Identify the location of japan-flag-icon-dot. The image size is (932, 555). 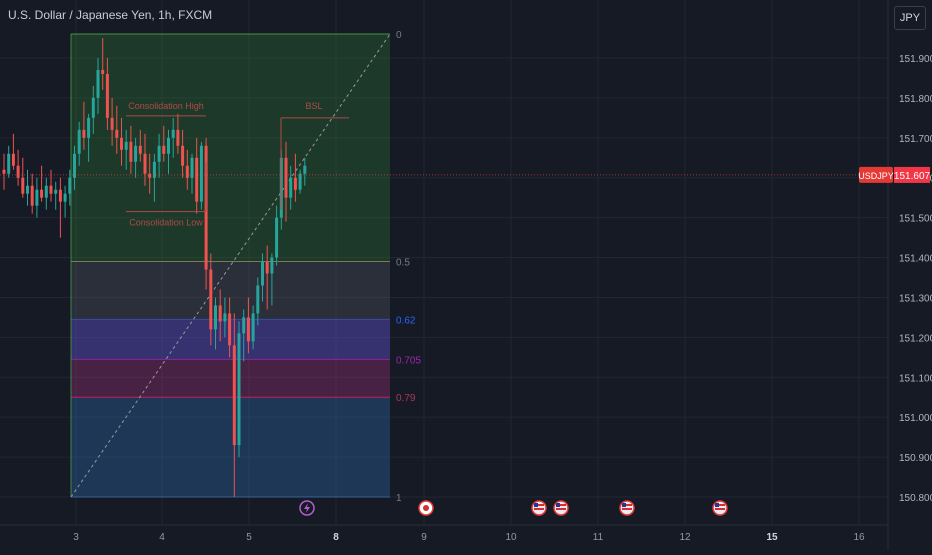
(426, 508).